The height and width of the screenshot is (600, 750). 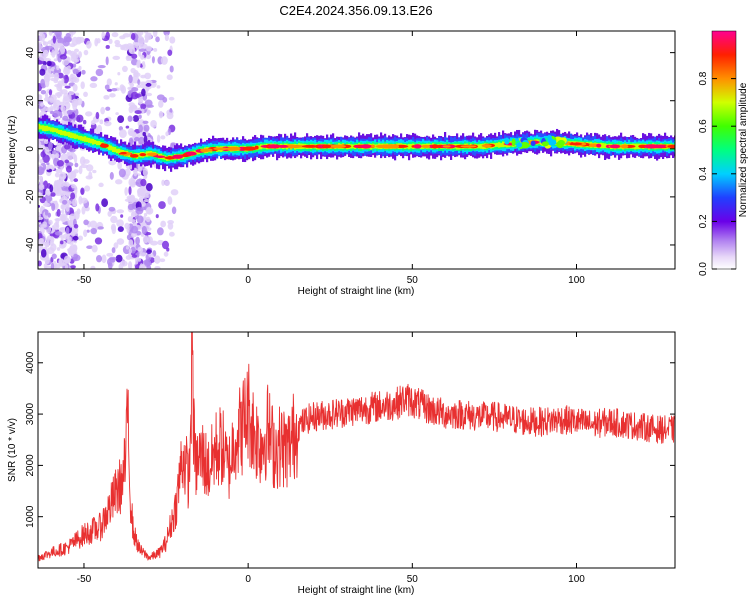 I want to click on spectrogram-y-tick-label: 40, so click(x=30, y=53).